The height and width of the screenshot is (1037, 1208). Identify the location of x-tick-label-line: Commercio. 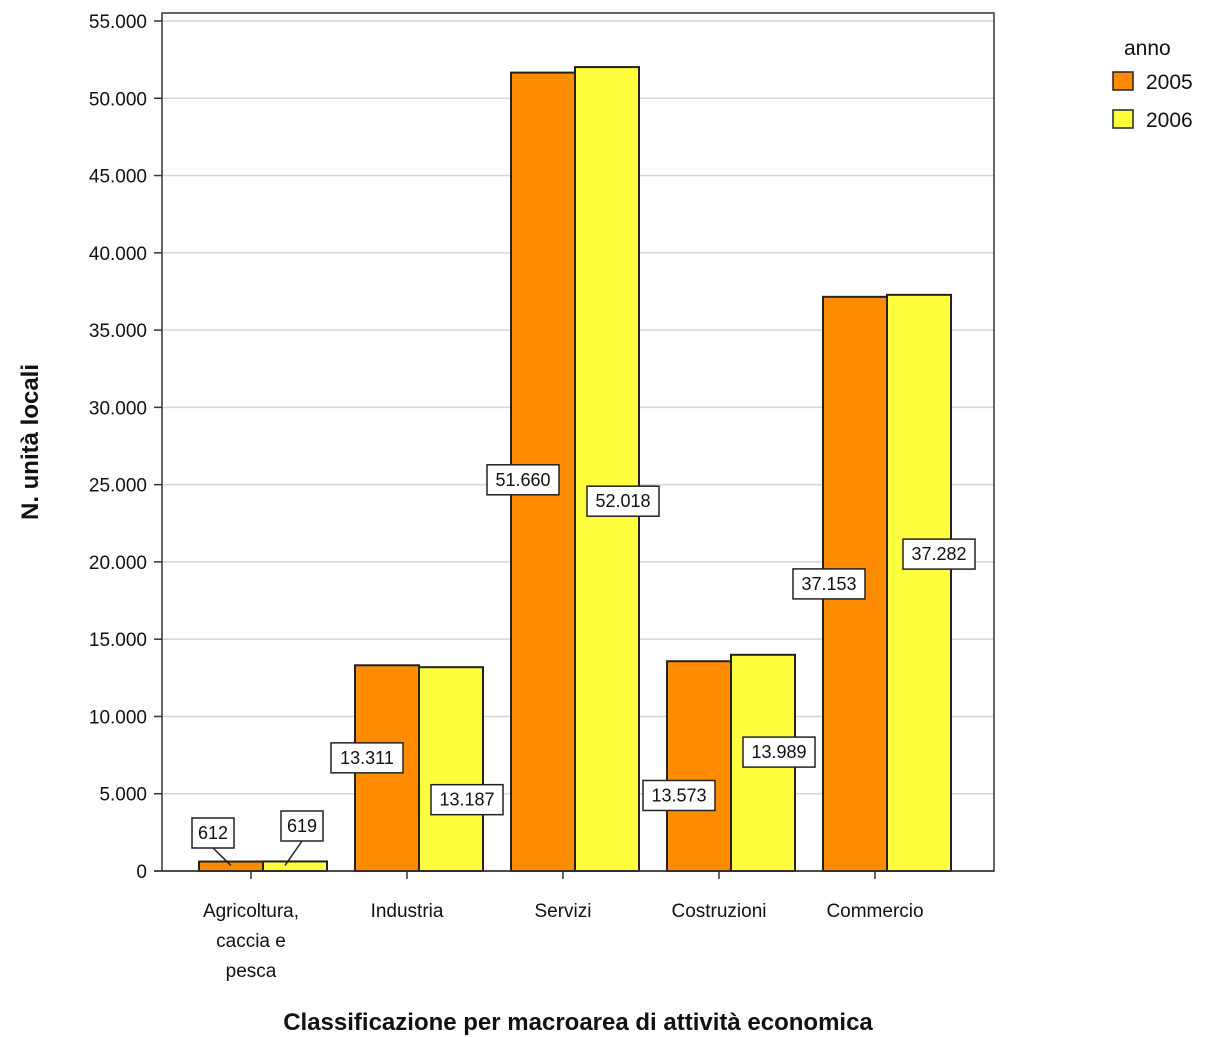
(874, 911).